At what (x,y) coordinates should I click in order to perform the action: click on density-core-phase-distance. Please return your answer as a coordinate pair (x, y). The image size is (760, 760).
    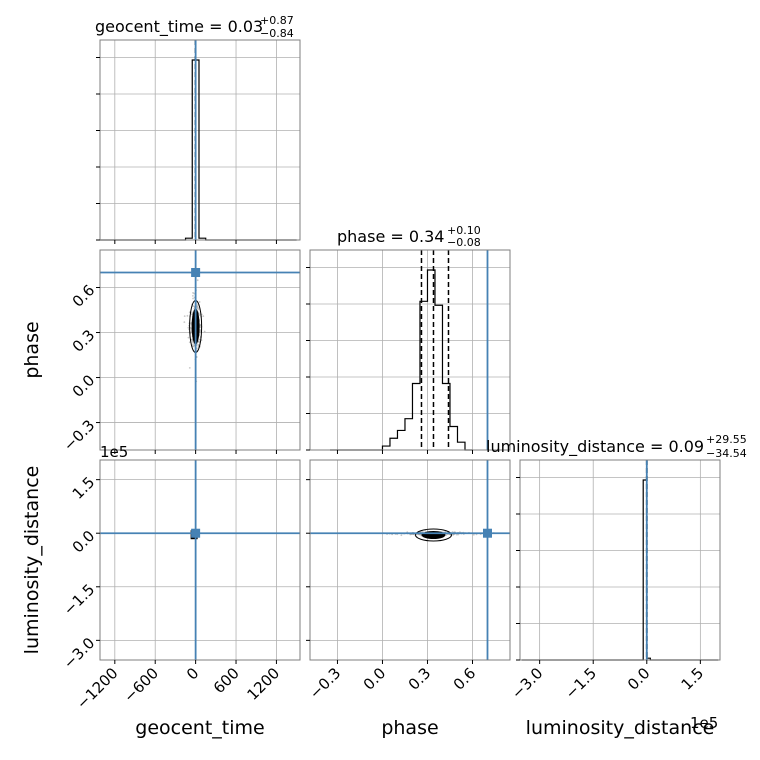
    Looking at the image, I should click on (433, 535).